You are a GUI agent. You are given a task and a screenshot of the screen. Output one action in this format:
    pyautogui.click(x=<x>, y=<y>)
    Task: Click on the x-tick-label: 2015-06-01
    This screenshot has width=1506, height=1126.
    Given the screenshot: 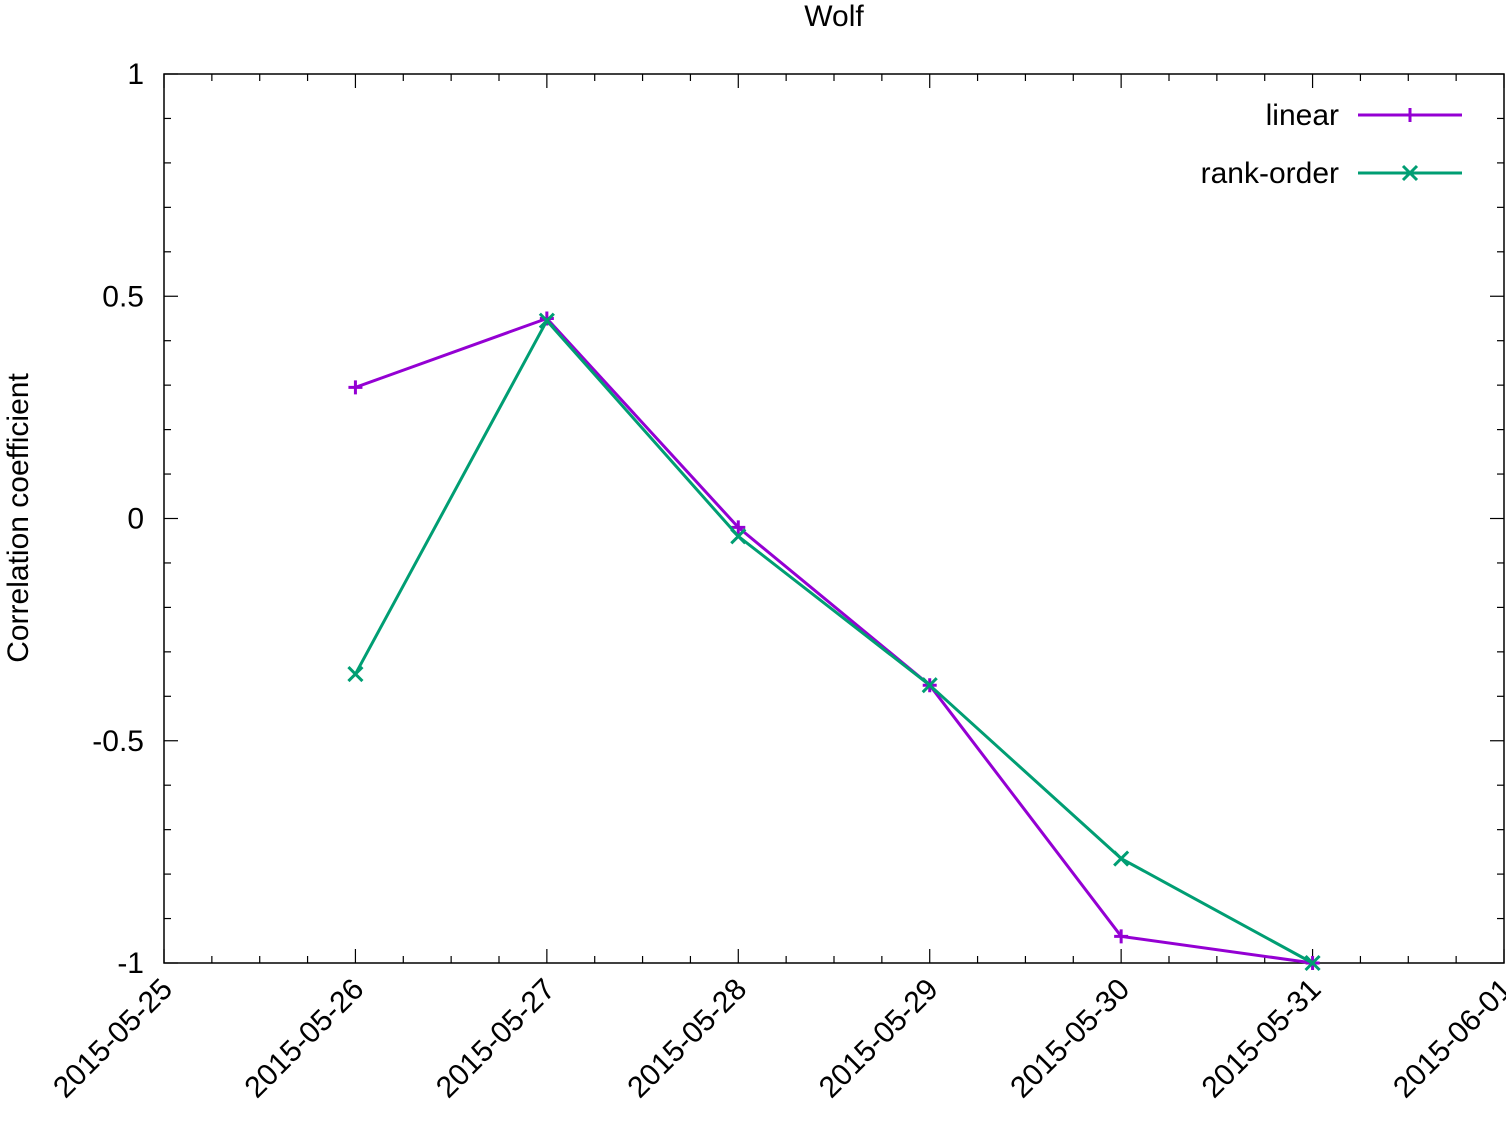 What is the action you would take?
    pyautogui.click(x=1446, y=1039)
    